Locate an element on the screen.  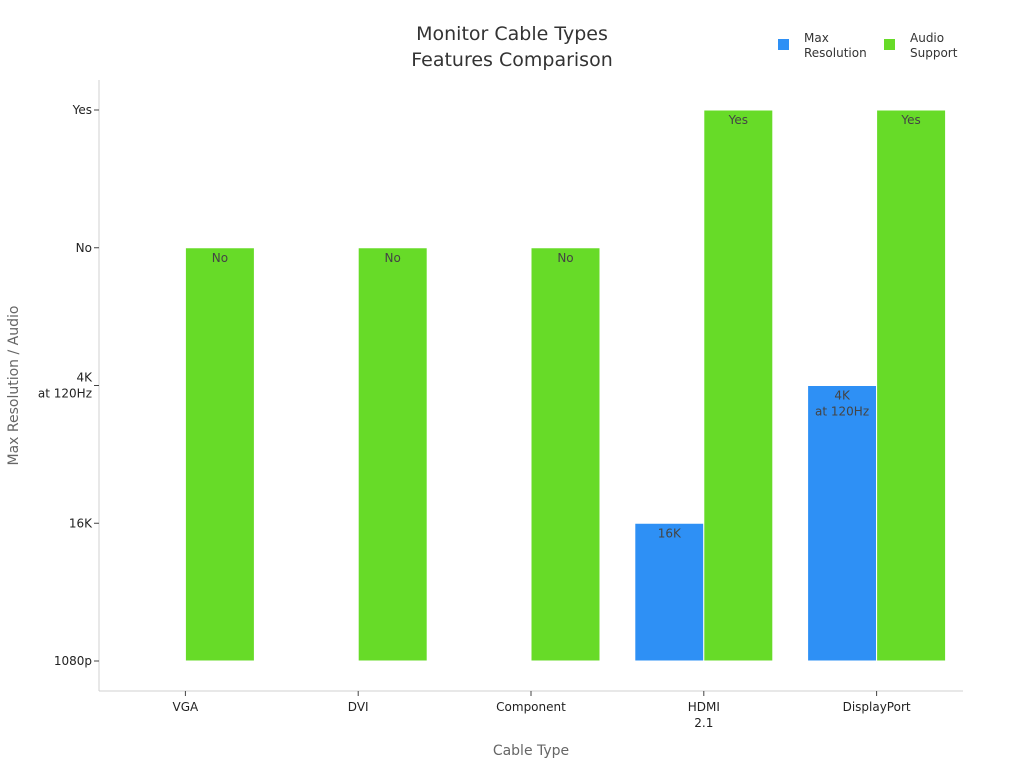
y-tick-label: 16K is located at coordinates (81, 523).